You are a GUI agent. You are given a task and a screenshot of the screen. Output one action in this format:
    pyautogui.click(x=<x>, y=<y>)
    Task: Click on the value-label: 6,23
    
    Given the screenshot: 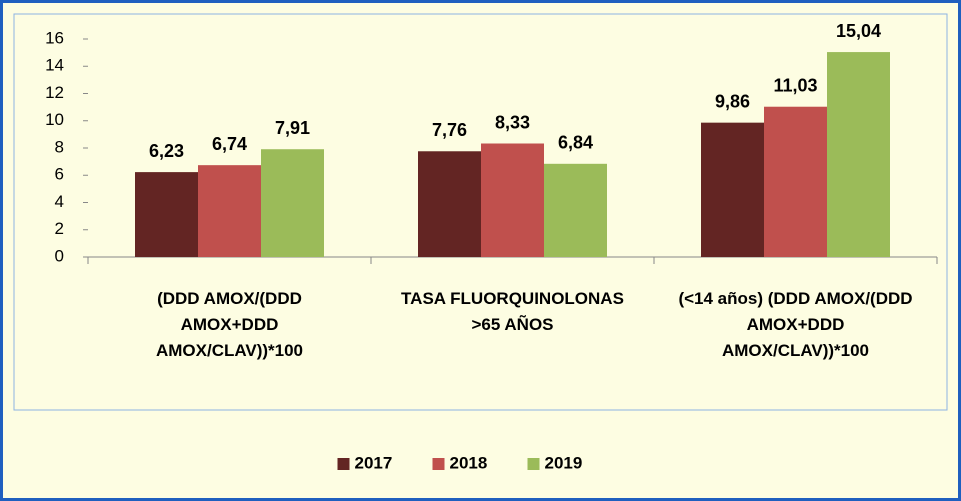 What is the action you would take?
    pyautogui.click(x=166, y=151)
    